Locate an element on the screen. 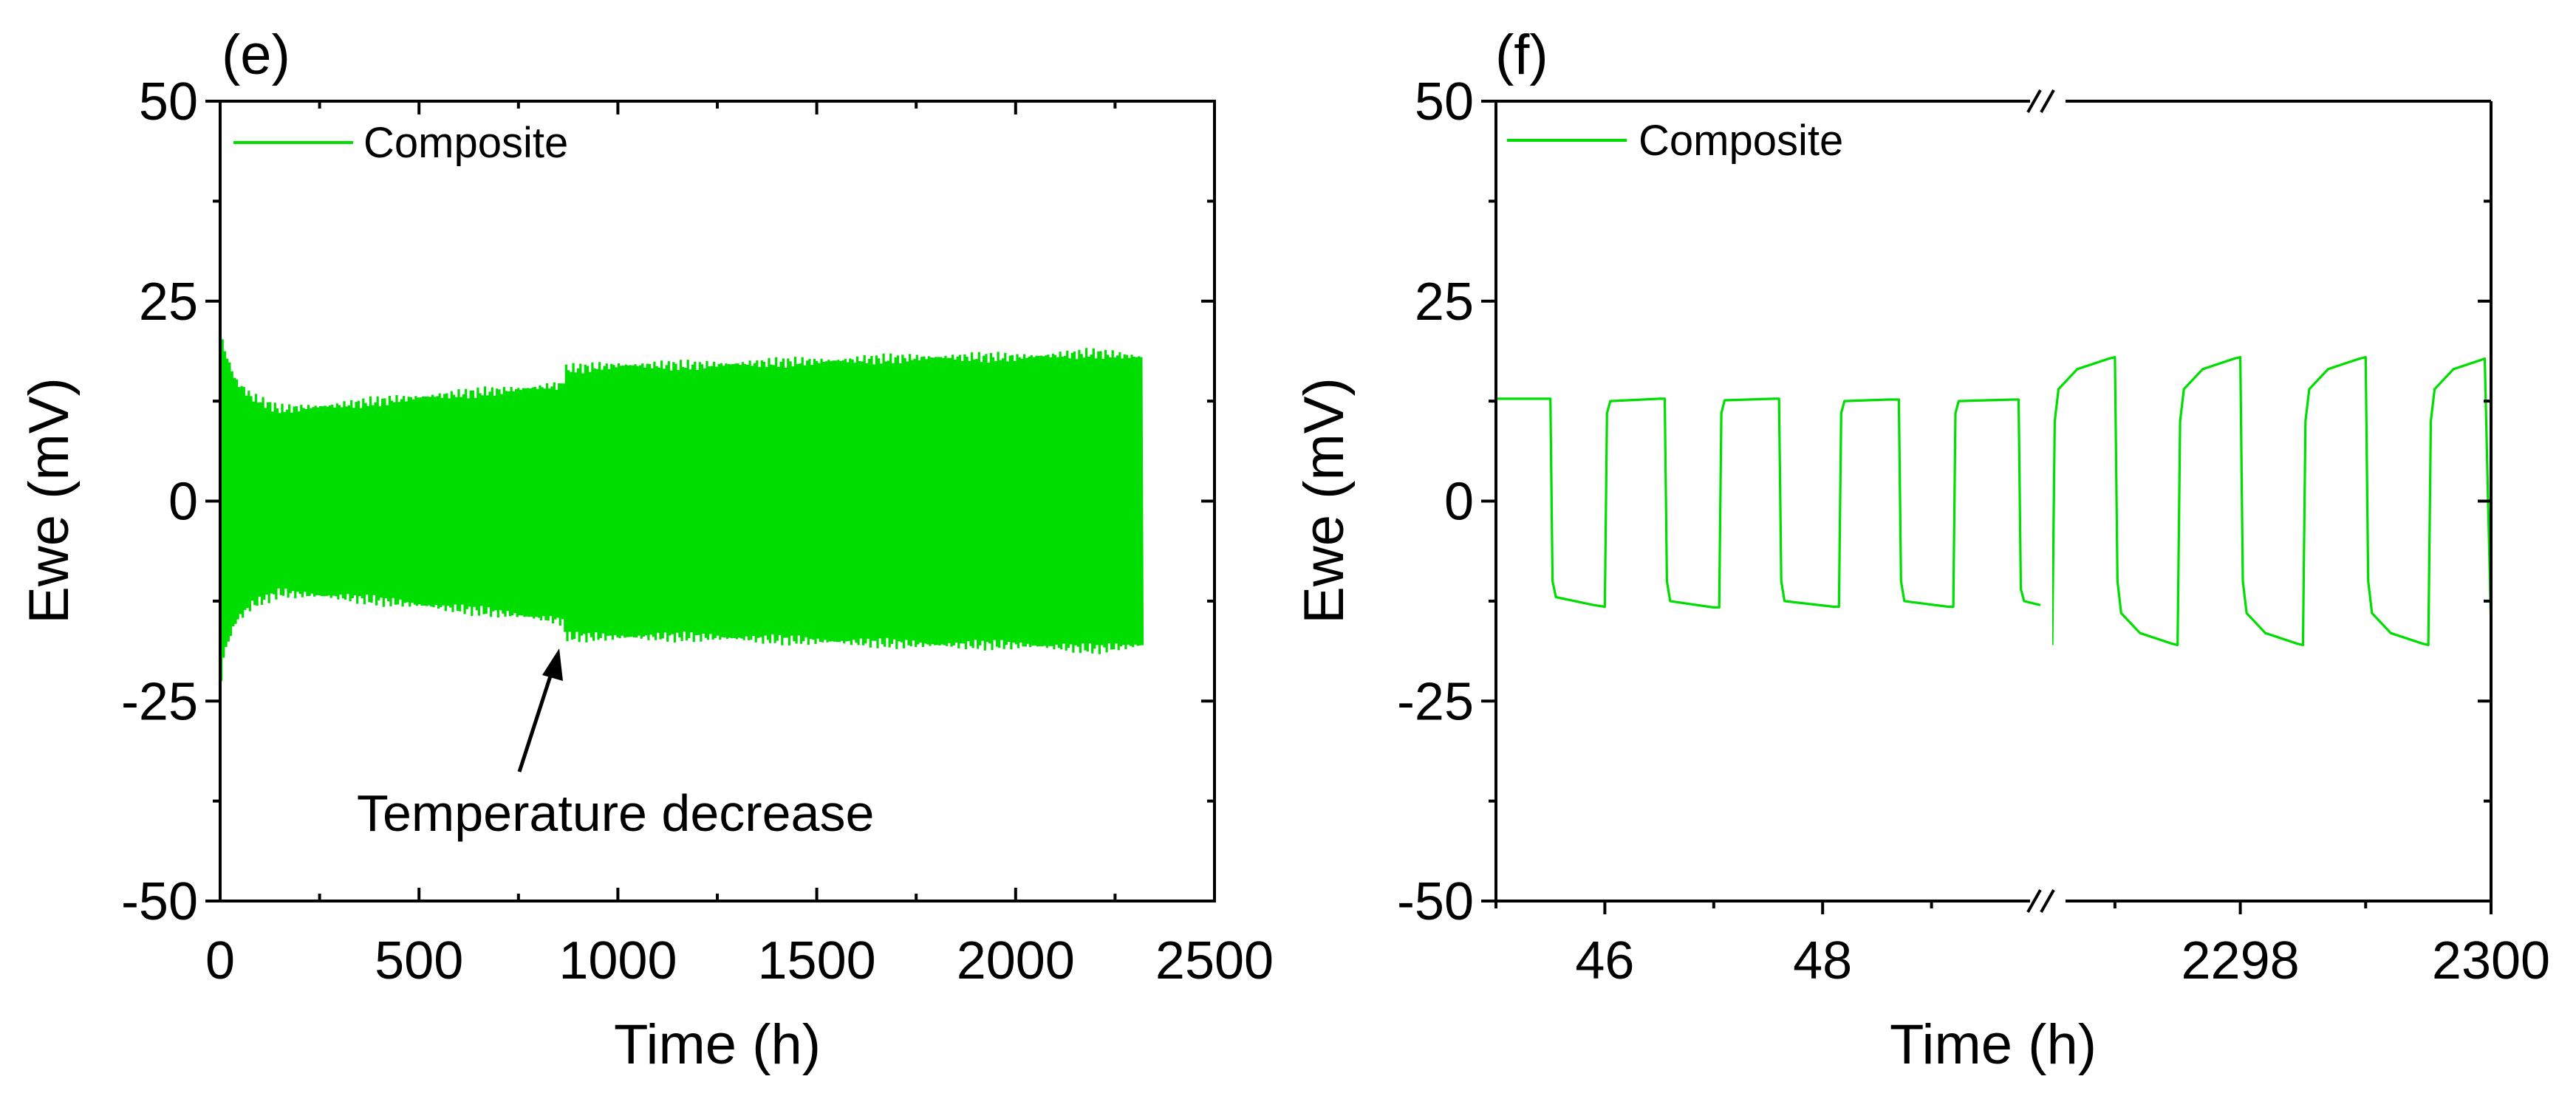 The height and width of the screenshot is (1096, 2576). e-y-axis-title: Ewe (mV) is located at coordinates (49, 500).